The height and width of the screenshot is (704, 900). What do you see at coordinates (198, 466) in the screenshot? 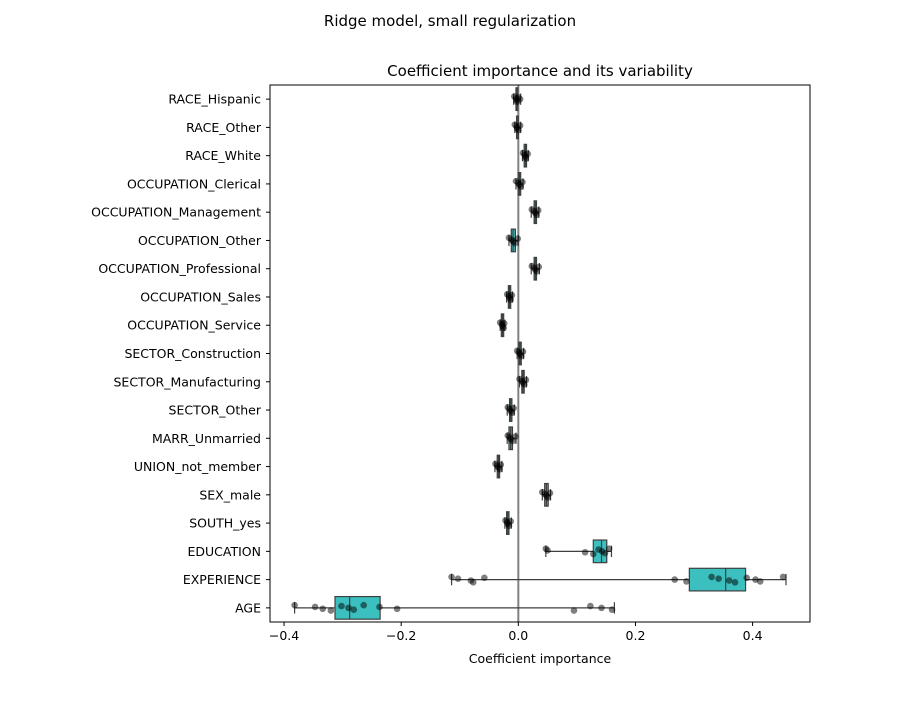
I see `y-tick-label: UNION_not_member` at bounding box center [198, 466].